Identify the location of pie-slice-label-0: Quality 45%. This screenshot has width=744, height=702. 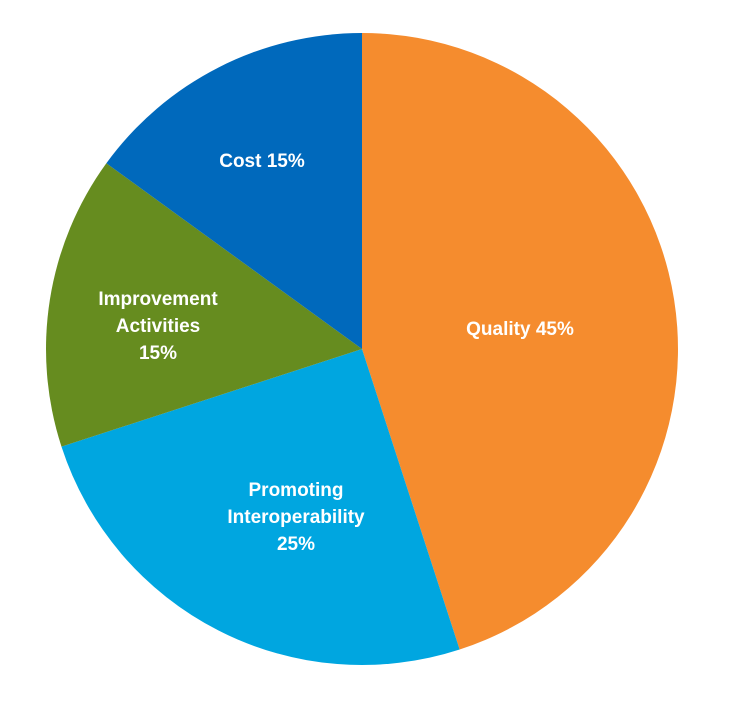
(520, 329).